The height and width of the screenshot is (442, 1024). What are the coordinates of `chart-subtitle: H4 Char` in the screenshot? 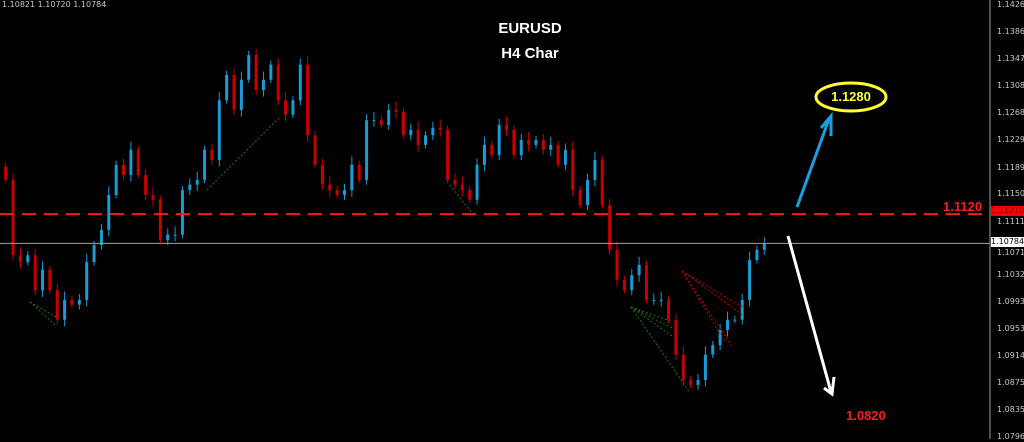 It's located at (530, 53).